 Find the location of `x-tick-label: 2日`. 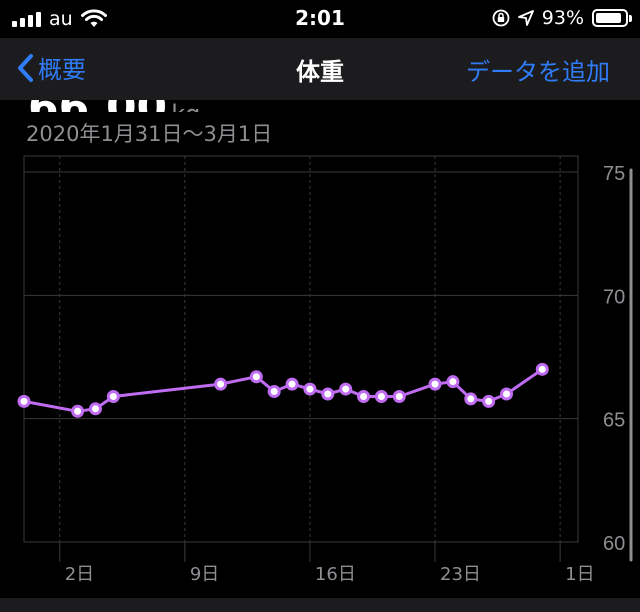

x-tick-label: 2日 is located at coordinates (79, 574).